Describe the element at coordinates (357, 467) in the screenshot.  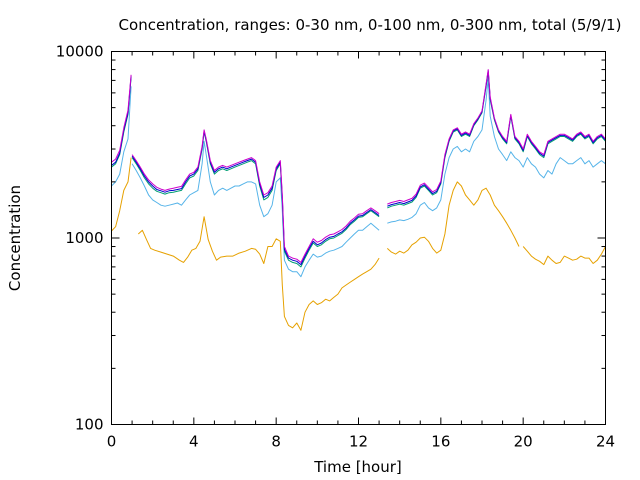
I see `x-axis-label: Time [hour]` at that location.